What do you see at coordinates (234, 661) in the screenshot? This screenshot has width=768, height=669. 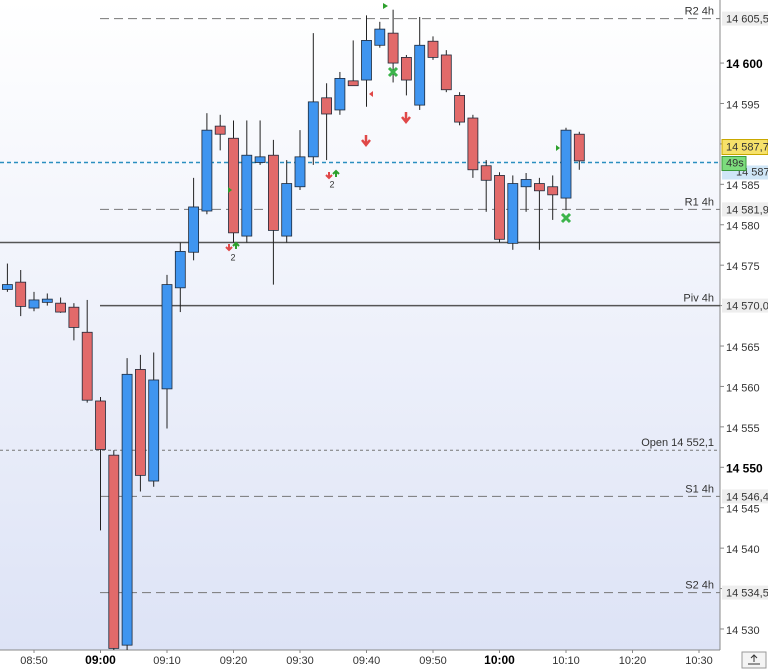 I see `x-tick-label: 09:20` at bounding box center [234, 661].